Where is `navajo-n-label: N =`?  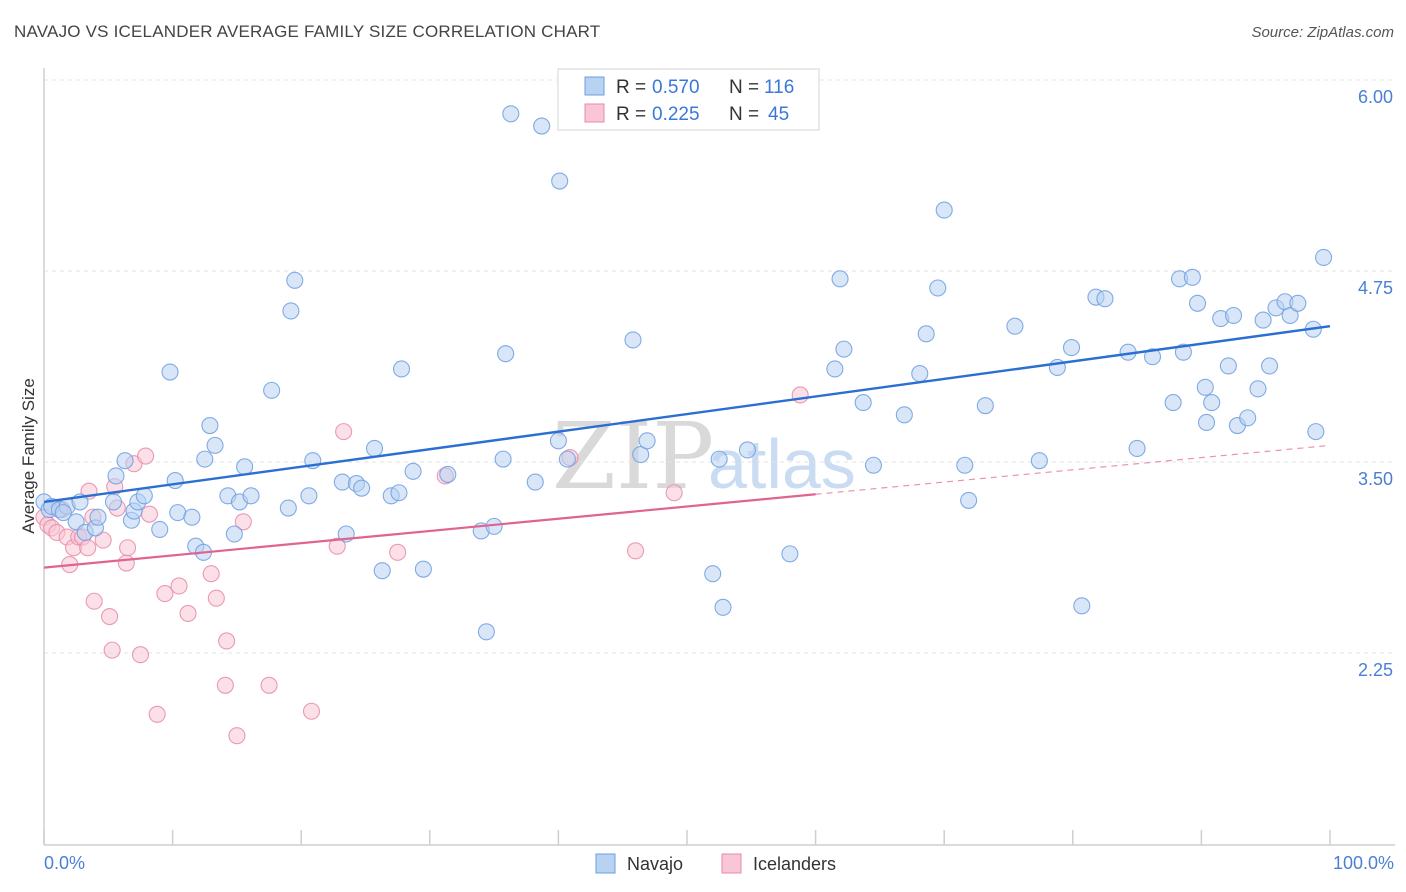 navajo-n-label: N = is located at coordinates (744, 87).